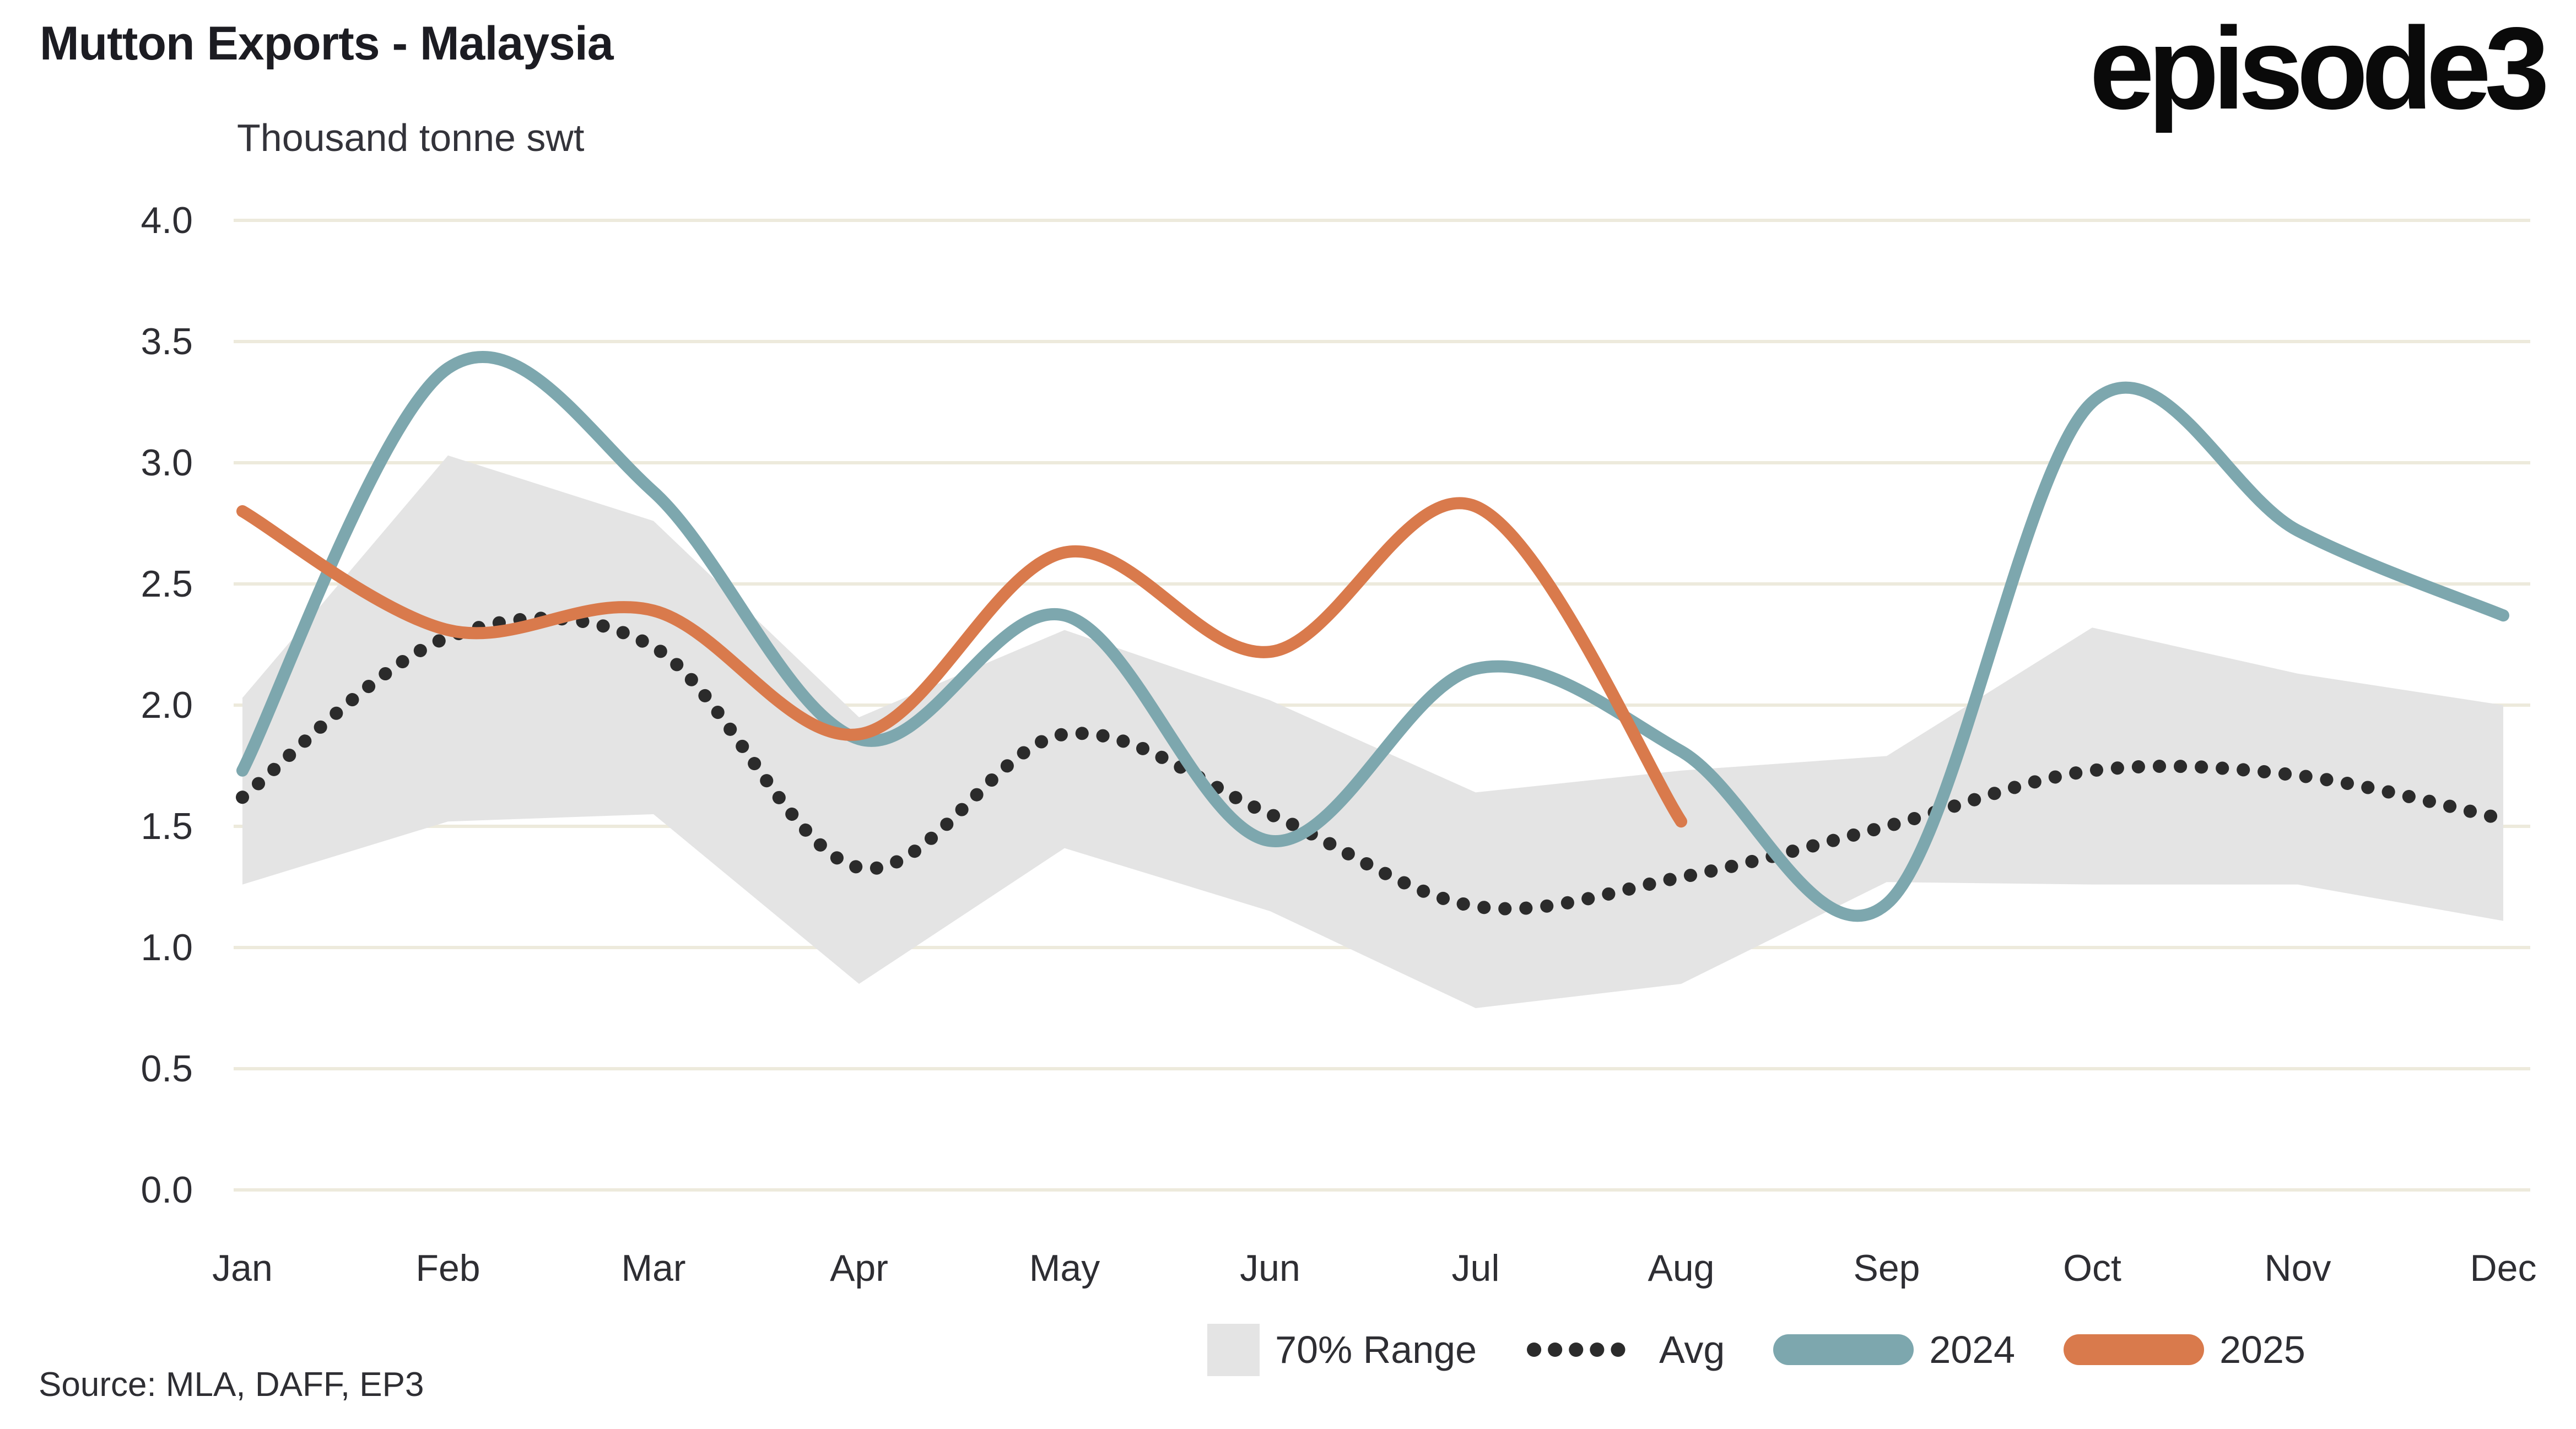 This screenshot has width=2576, height=1429. I want to click on legend-item-2025: 2025, so click(2184, 1350).